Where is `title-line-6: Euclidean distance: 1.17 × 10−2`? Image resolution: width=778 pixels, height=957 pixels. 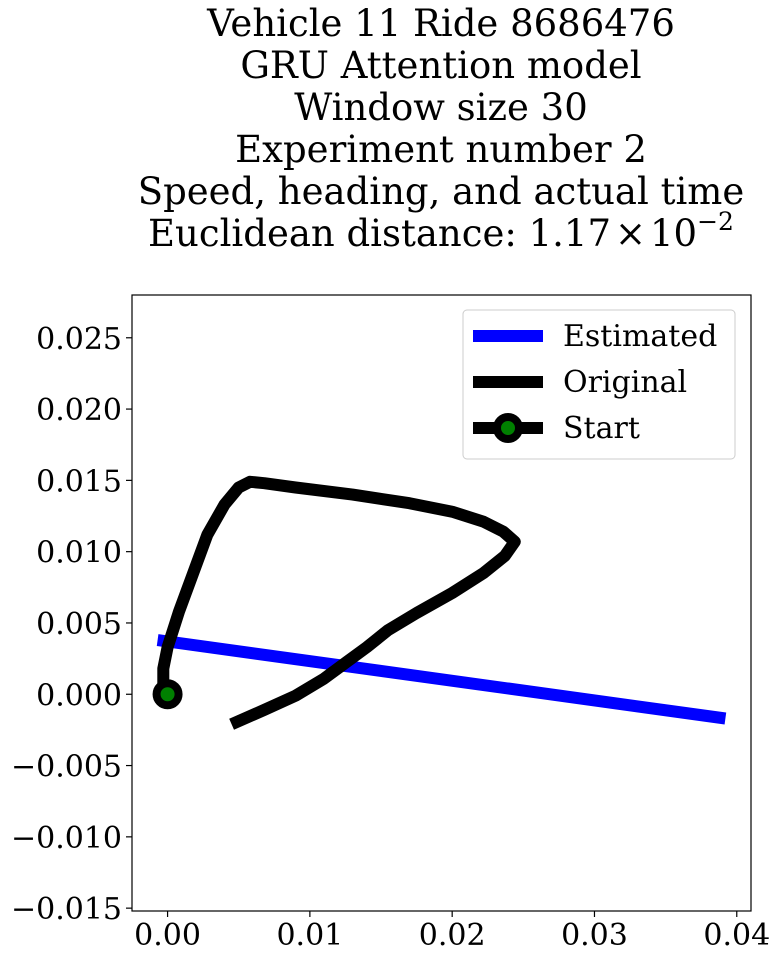 title-line-6: Euclidean distance: 1.17 × 10−2 is located at coordinates (441, 231).